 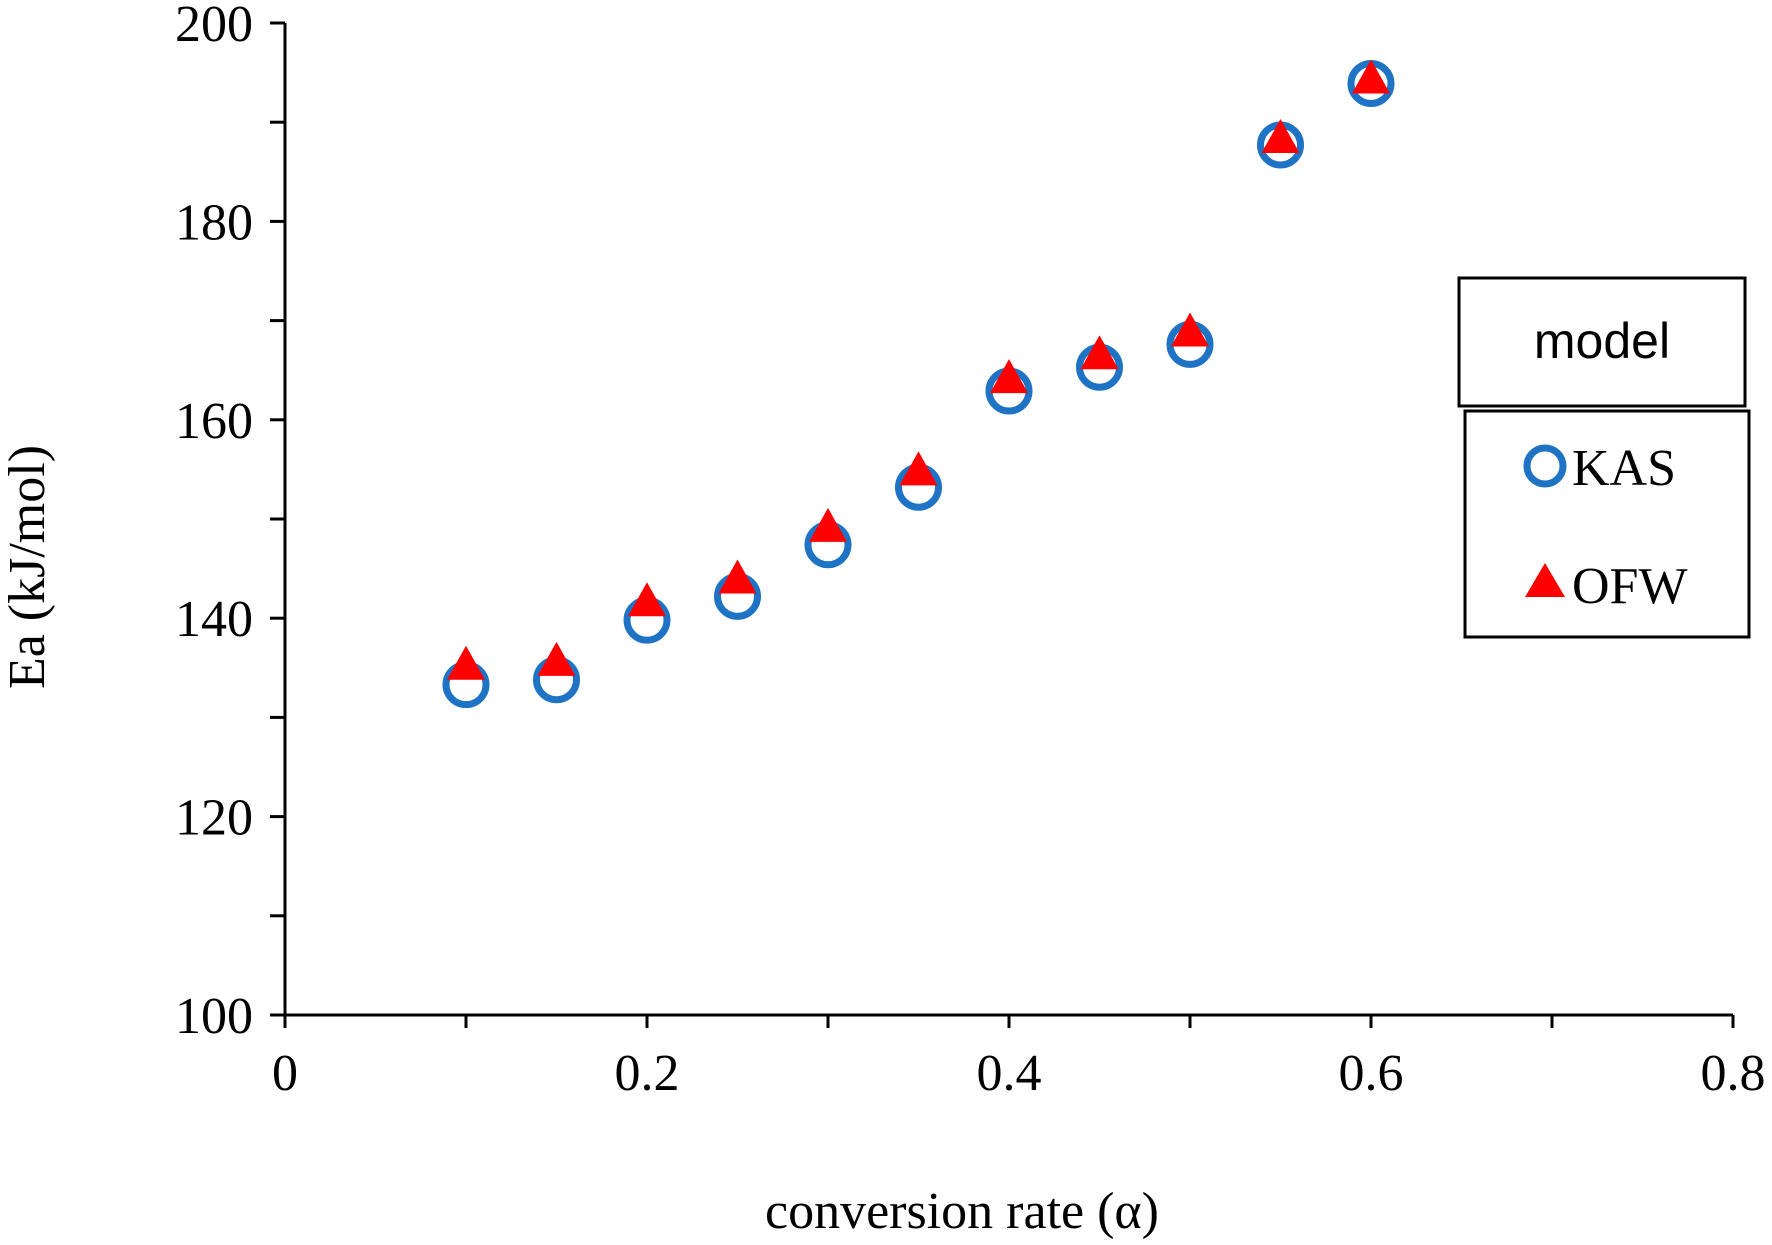 I want to click on legend-title: model, so click(x=1602, y=341).